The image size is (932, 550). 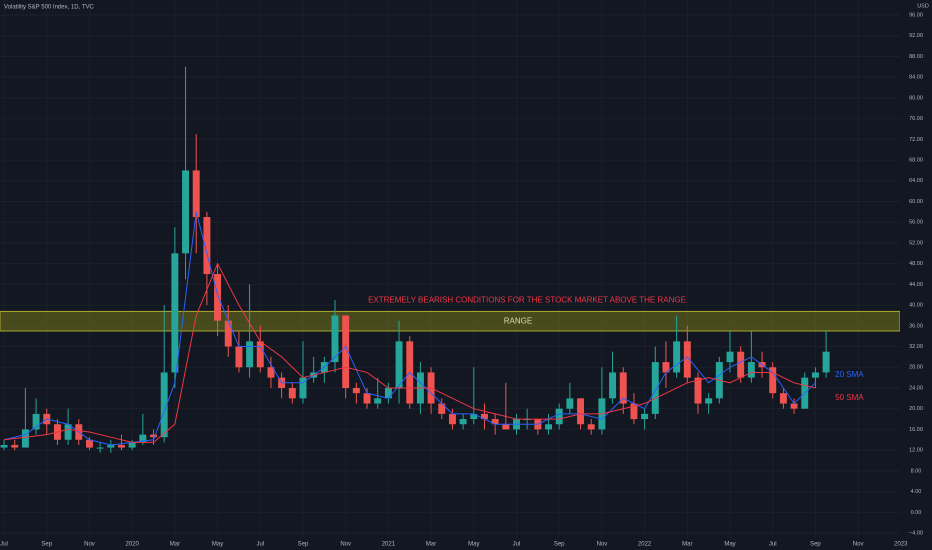 I want to click on x-tick-label: 2021, so click(x=389, y=545).